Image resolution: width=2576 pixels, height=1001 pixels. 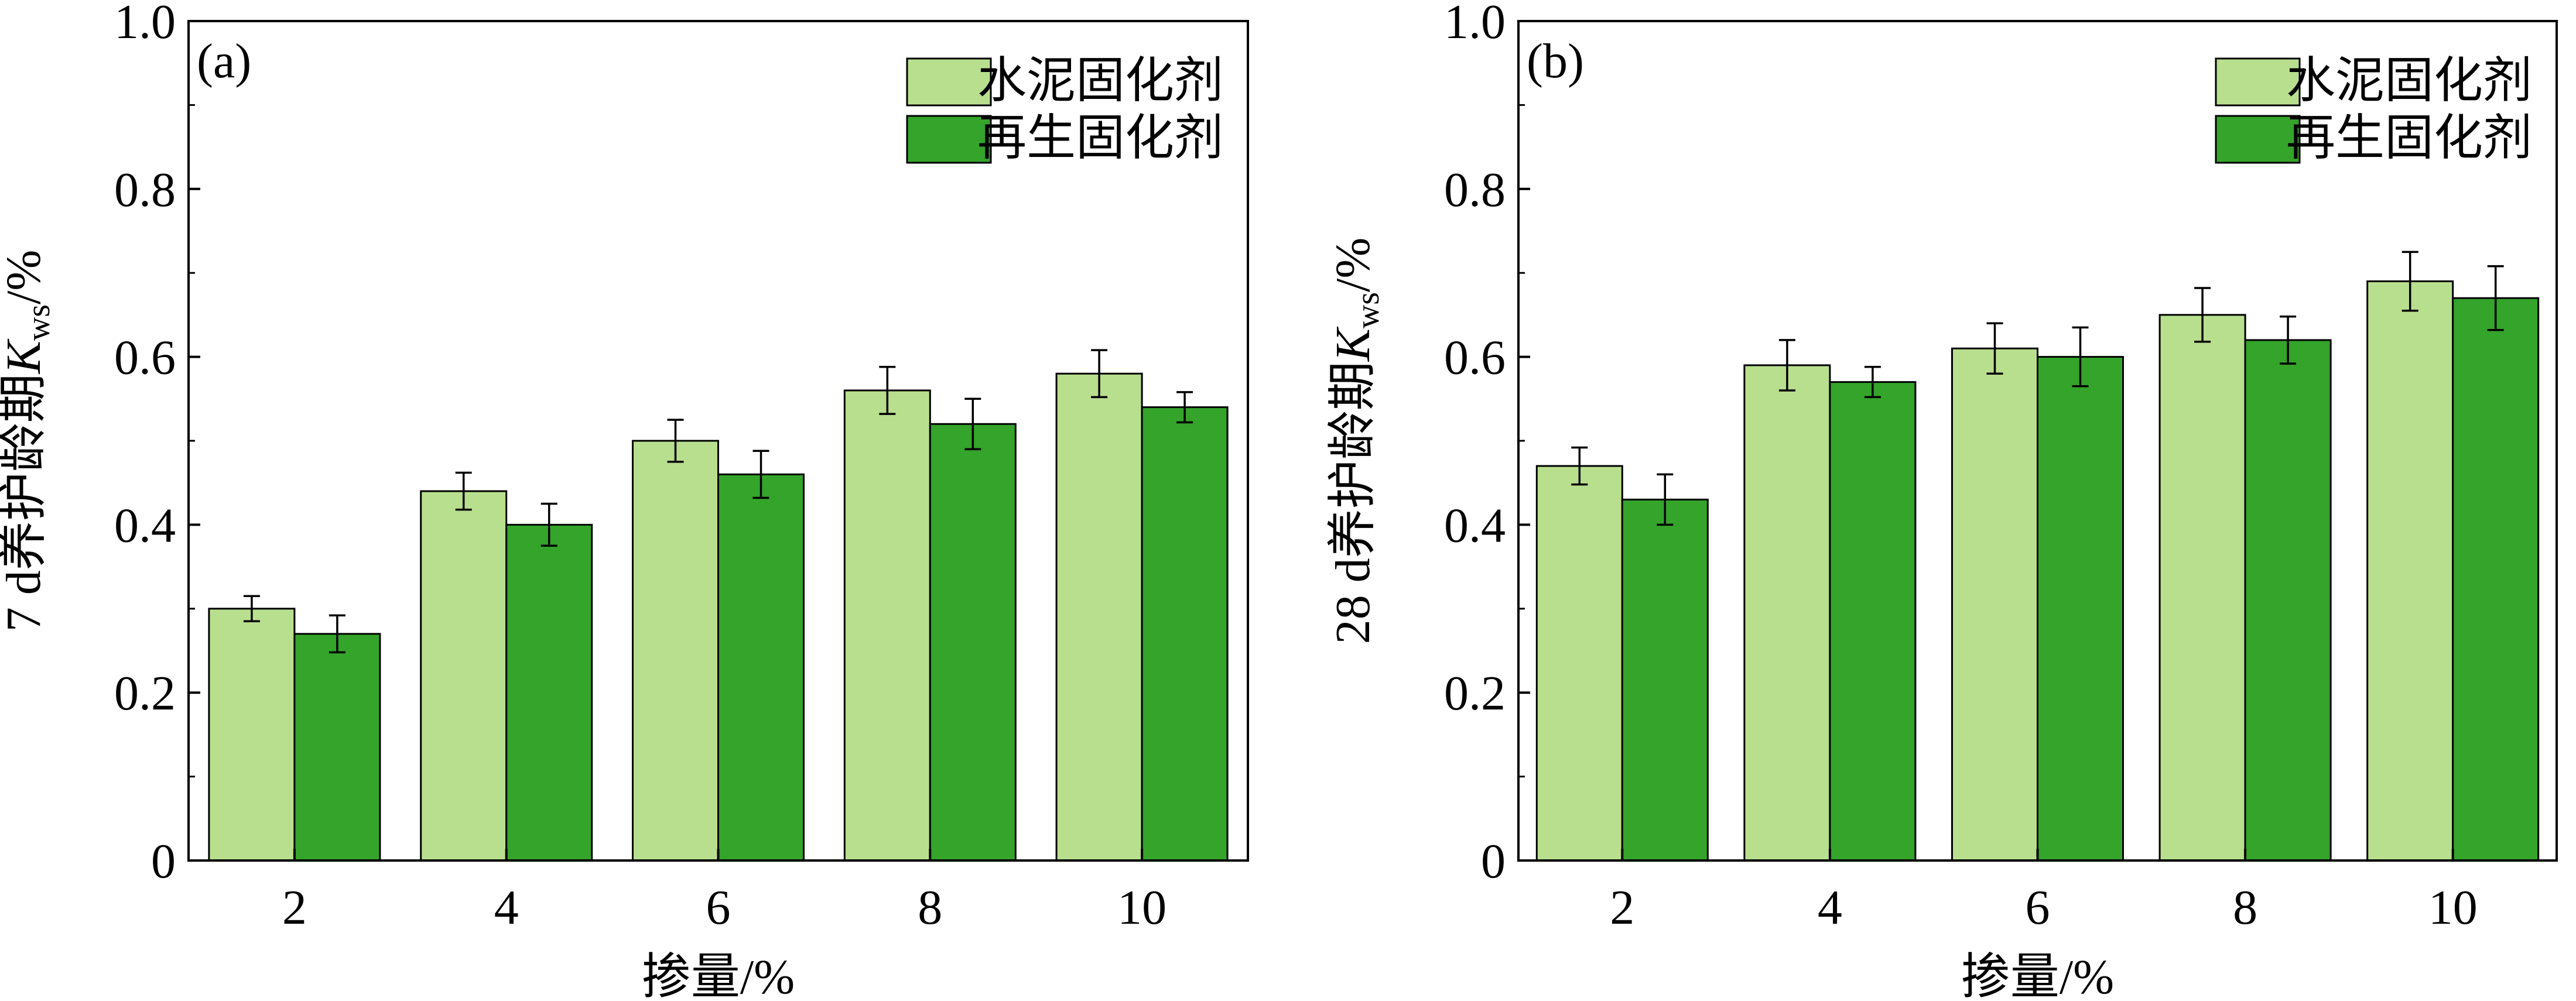 What do you see at coordinates (28, 441) in the screenshot?
I see `y-axis-title: 7 d养护龄期Kws/%` at bounding box center [28, 441].